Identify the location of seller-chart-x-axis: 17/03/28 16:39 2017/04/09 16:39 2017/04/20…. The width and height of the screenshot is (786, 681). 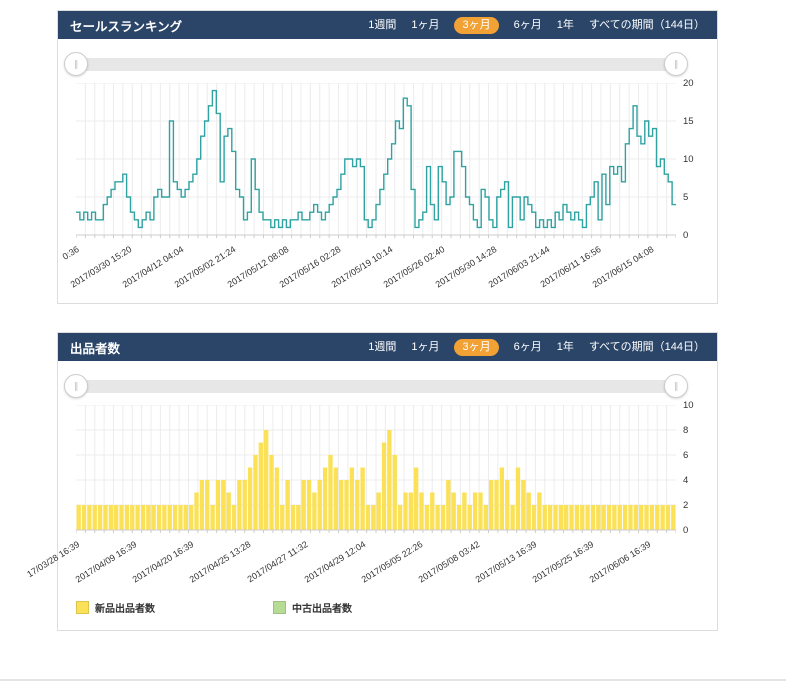
(339, 562).